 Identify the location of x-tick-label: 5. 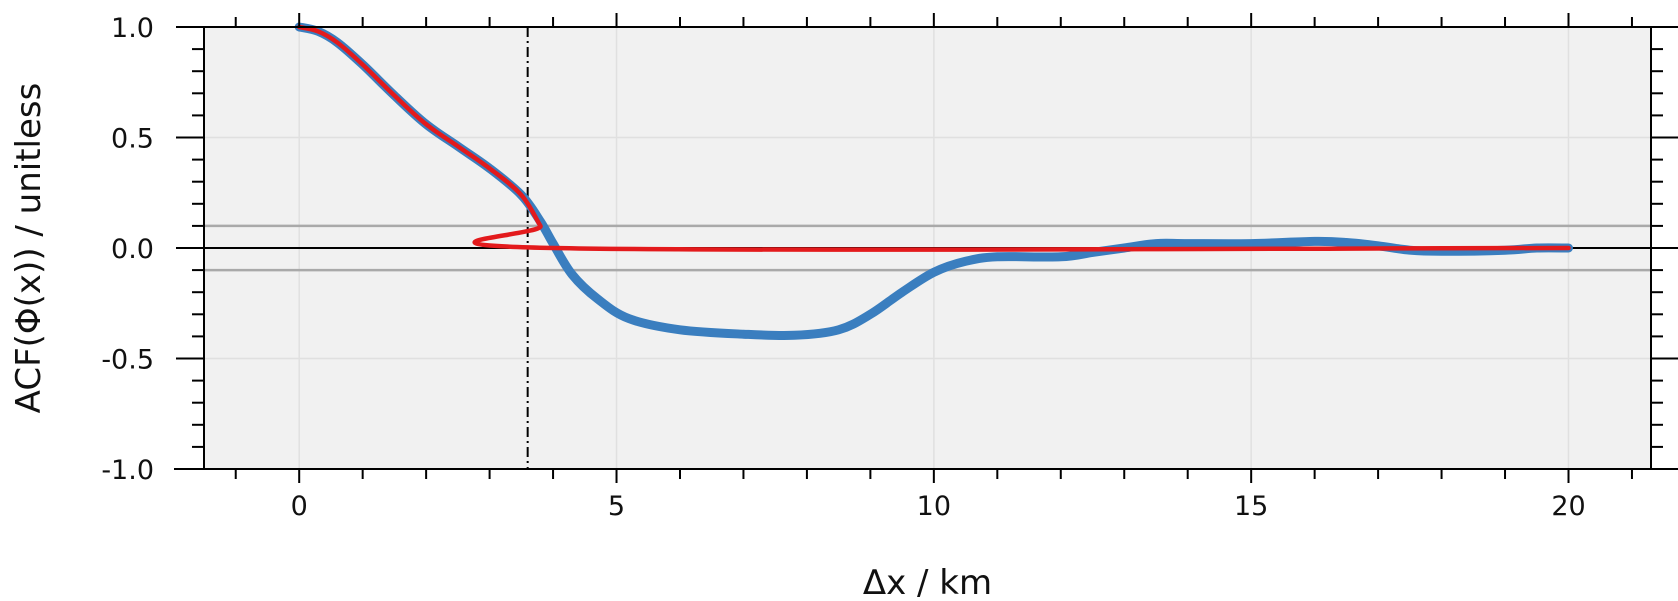
(616, 506).